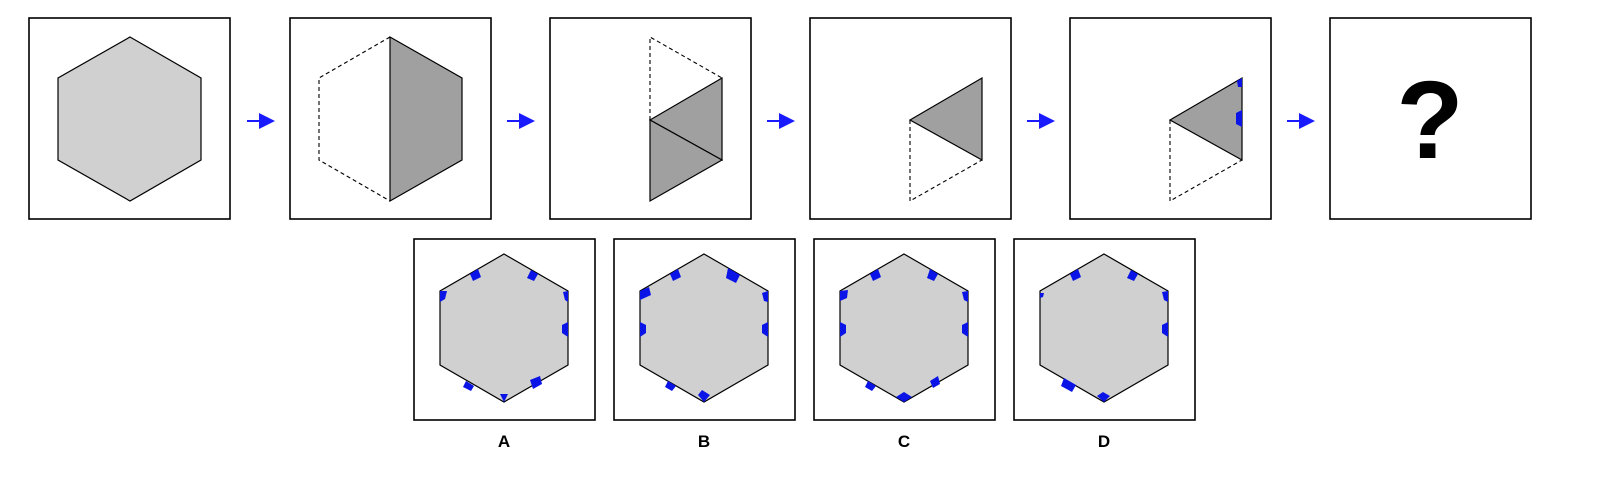 This screenshot has height=490, width=1610. I want to click on lower-triangle, so click(686, 160).